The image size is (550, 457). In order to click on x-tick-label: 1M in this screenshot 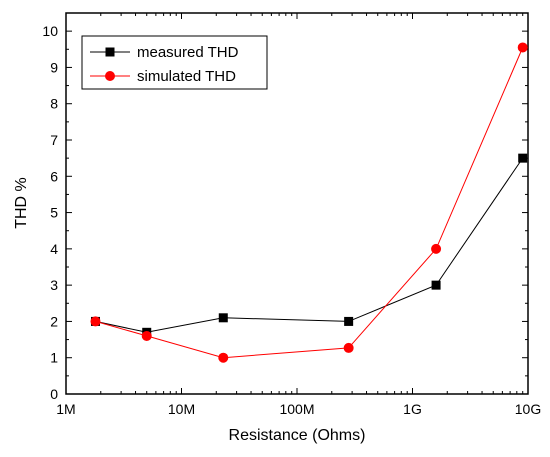, I will do `click(65, 409)`.